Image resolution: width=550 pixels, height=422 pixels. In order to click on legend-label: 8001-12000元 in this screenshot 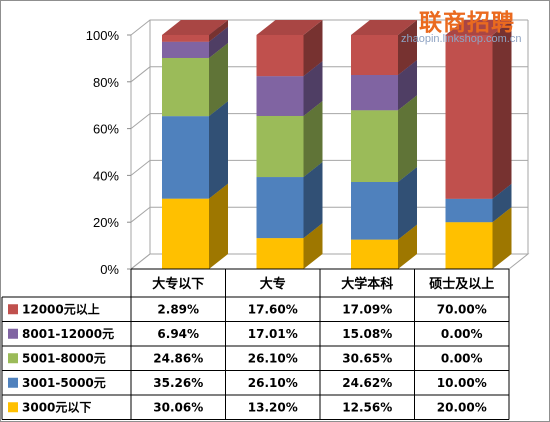, I will do `click(68, 334)`.